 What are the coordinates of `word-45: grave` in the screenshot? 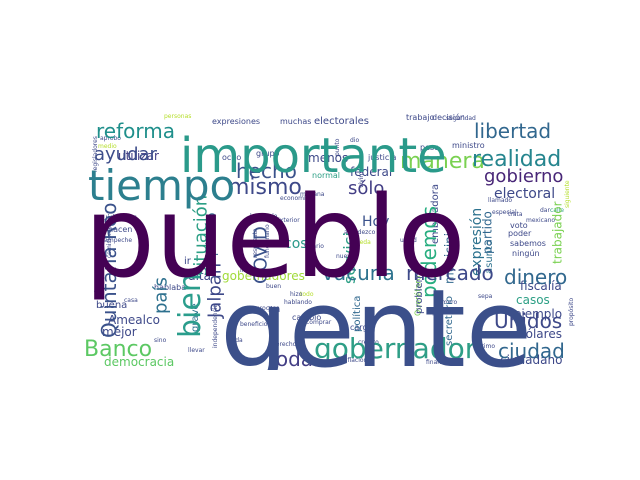 It's located at (195, 317).